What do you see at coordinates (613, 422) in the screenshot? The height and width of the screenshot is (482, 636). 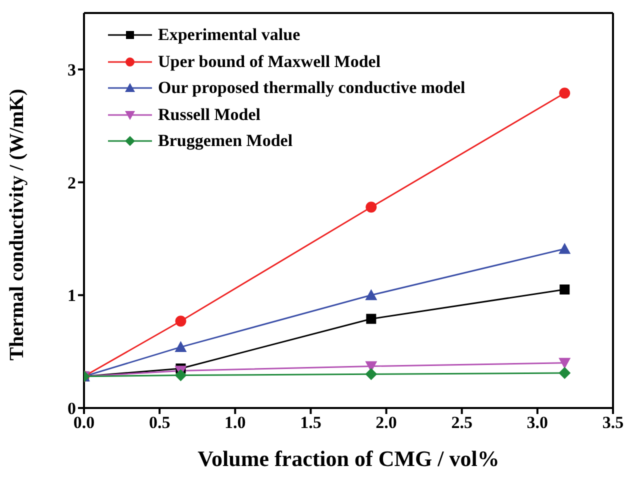 I see `x-tick-label: 3.5` at bounding box center [613, 422].